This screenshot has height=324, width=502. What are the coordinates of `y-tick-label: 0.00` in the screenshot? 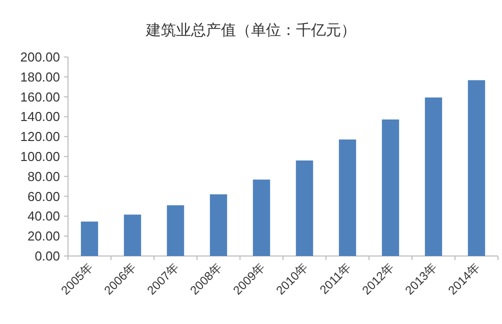 It's located at (47, 256).